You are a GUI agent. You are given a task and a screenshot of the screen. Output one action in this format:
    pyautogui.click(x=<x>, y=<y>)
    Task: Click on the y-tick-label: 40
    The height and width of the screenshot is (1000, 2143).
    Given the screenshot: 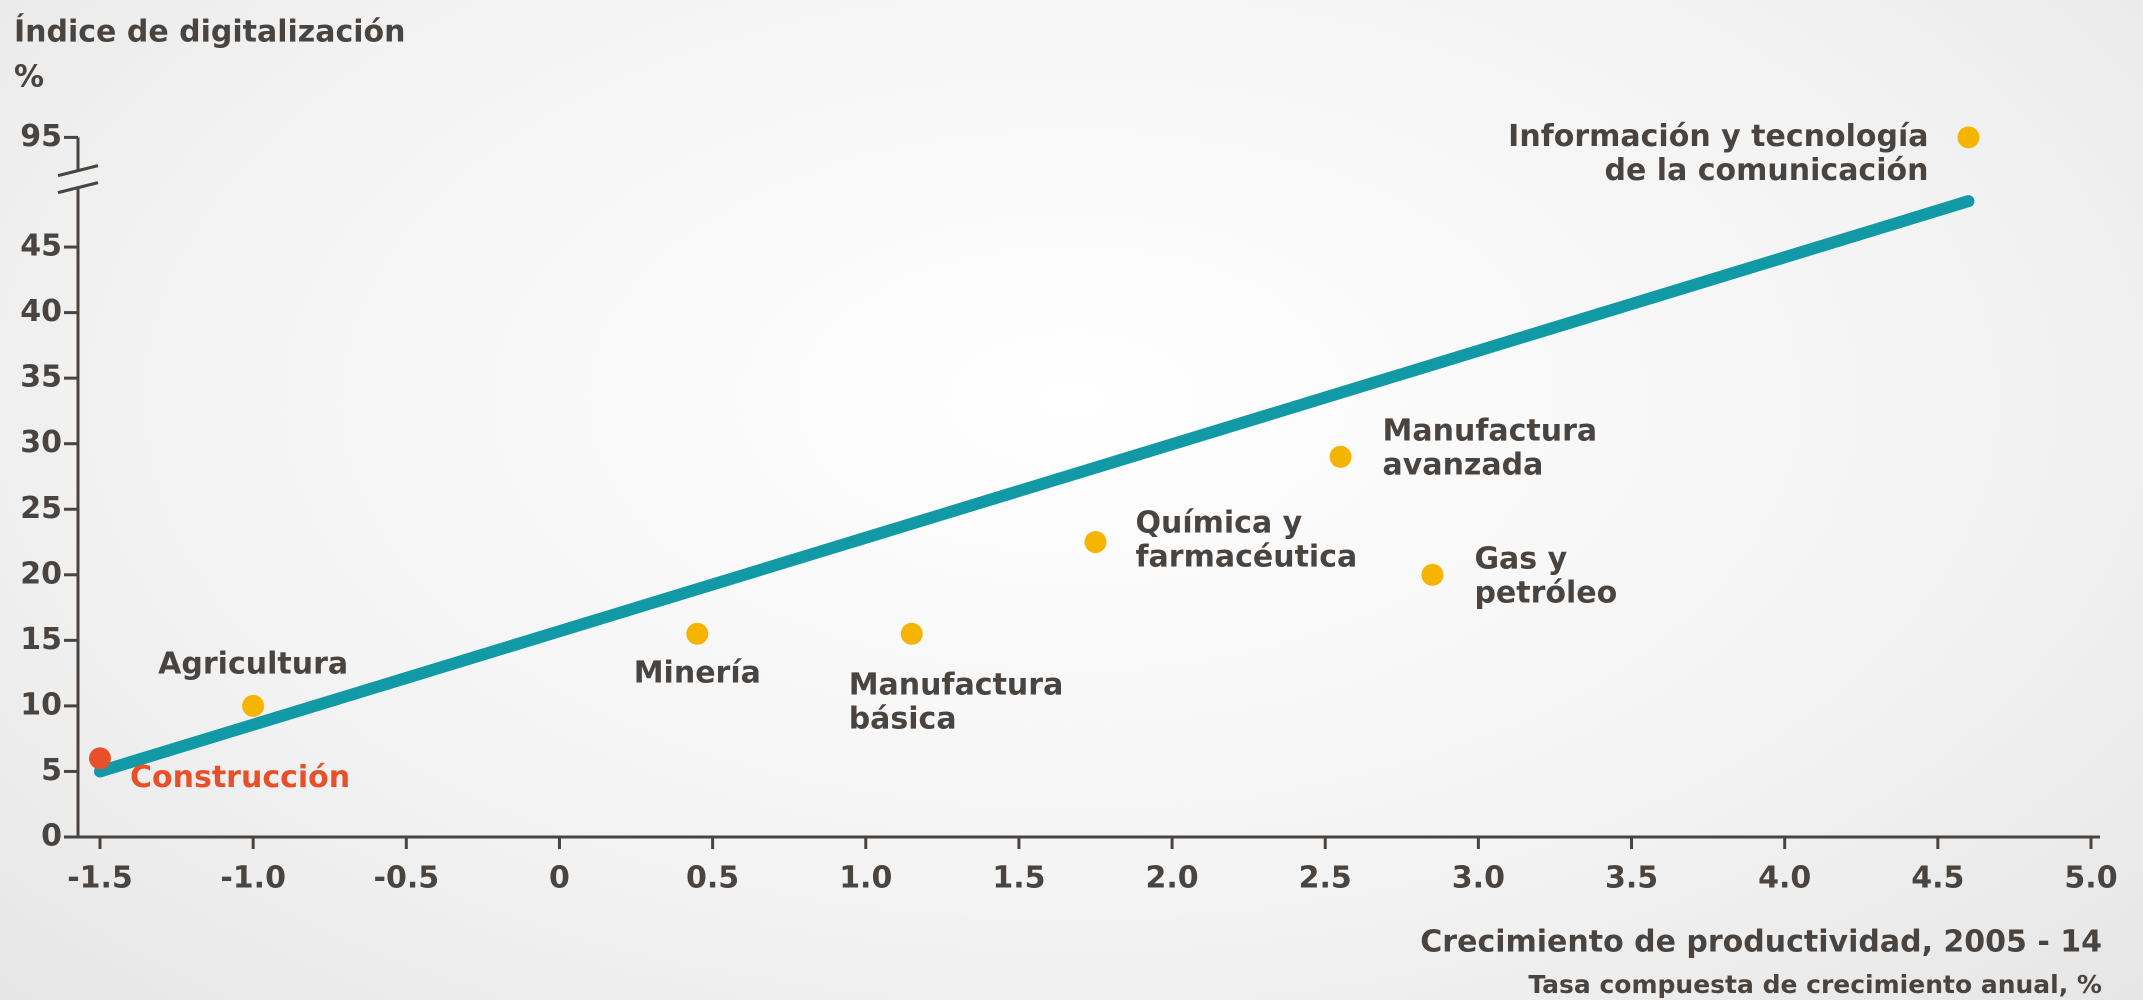 What is the action you would take?
    pyautogui.click(x=41, y=311)
    